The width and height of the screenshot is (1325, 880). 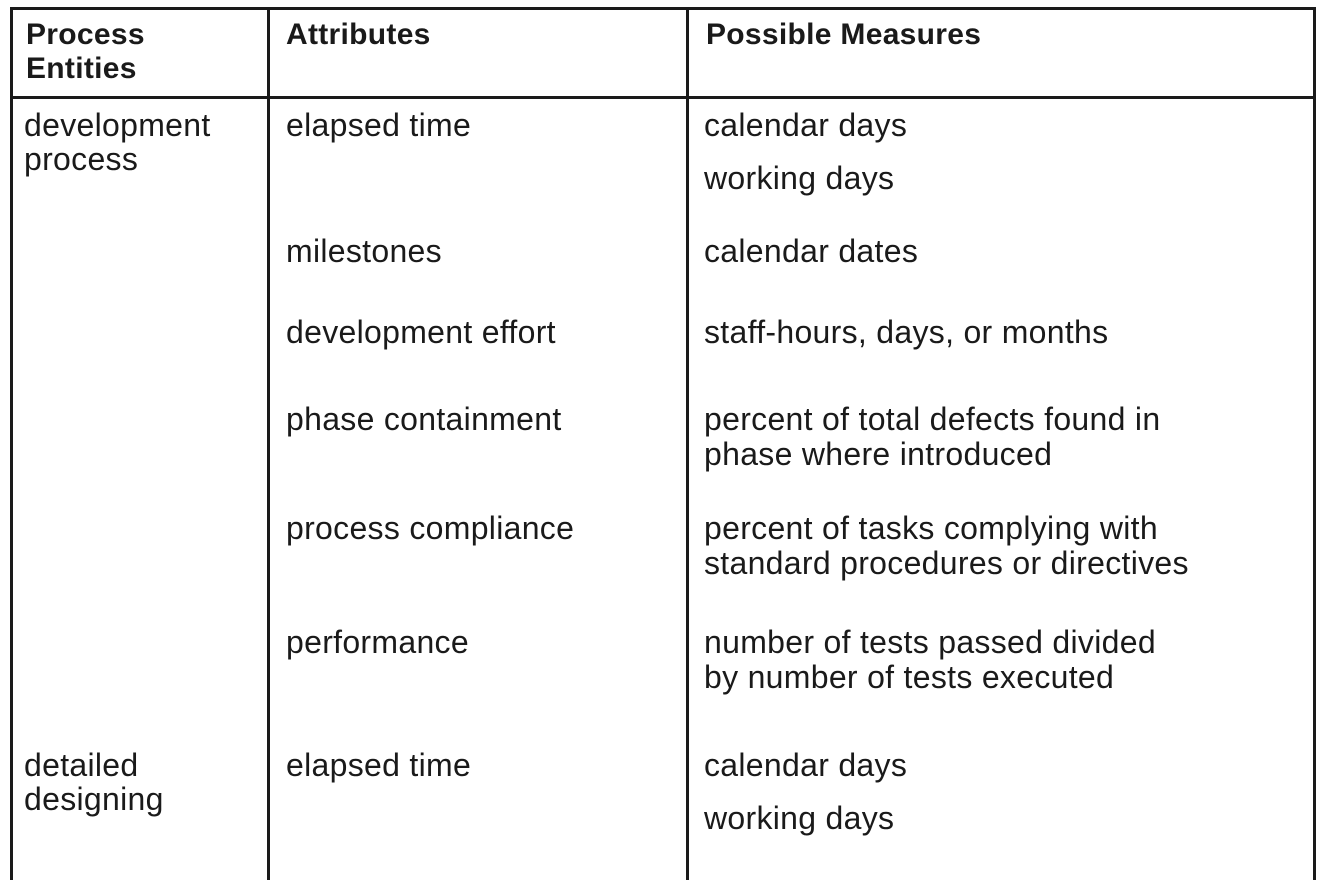 I want to click on measure-percent-tasks-line1: percent of tasks complying with, so click(x=931, y=528).